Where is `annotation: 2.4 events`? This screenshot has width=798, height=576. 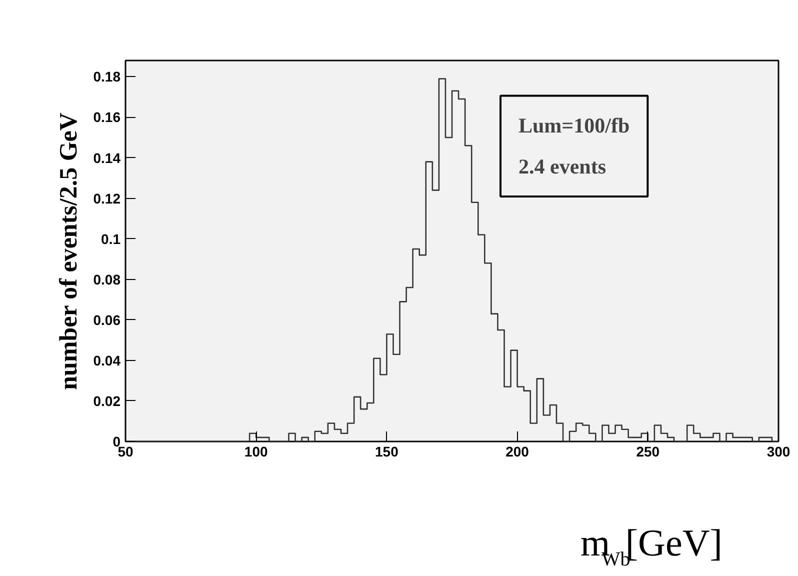
annotation: 2.4 events is located at coordinates (562, 166).